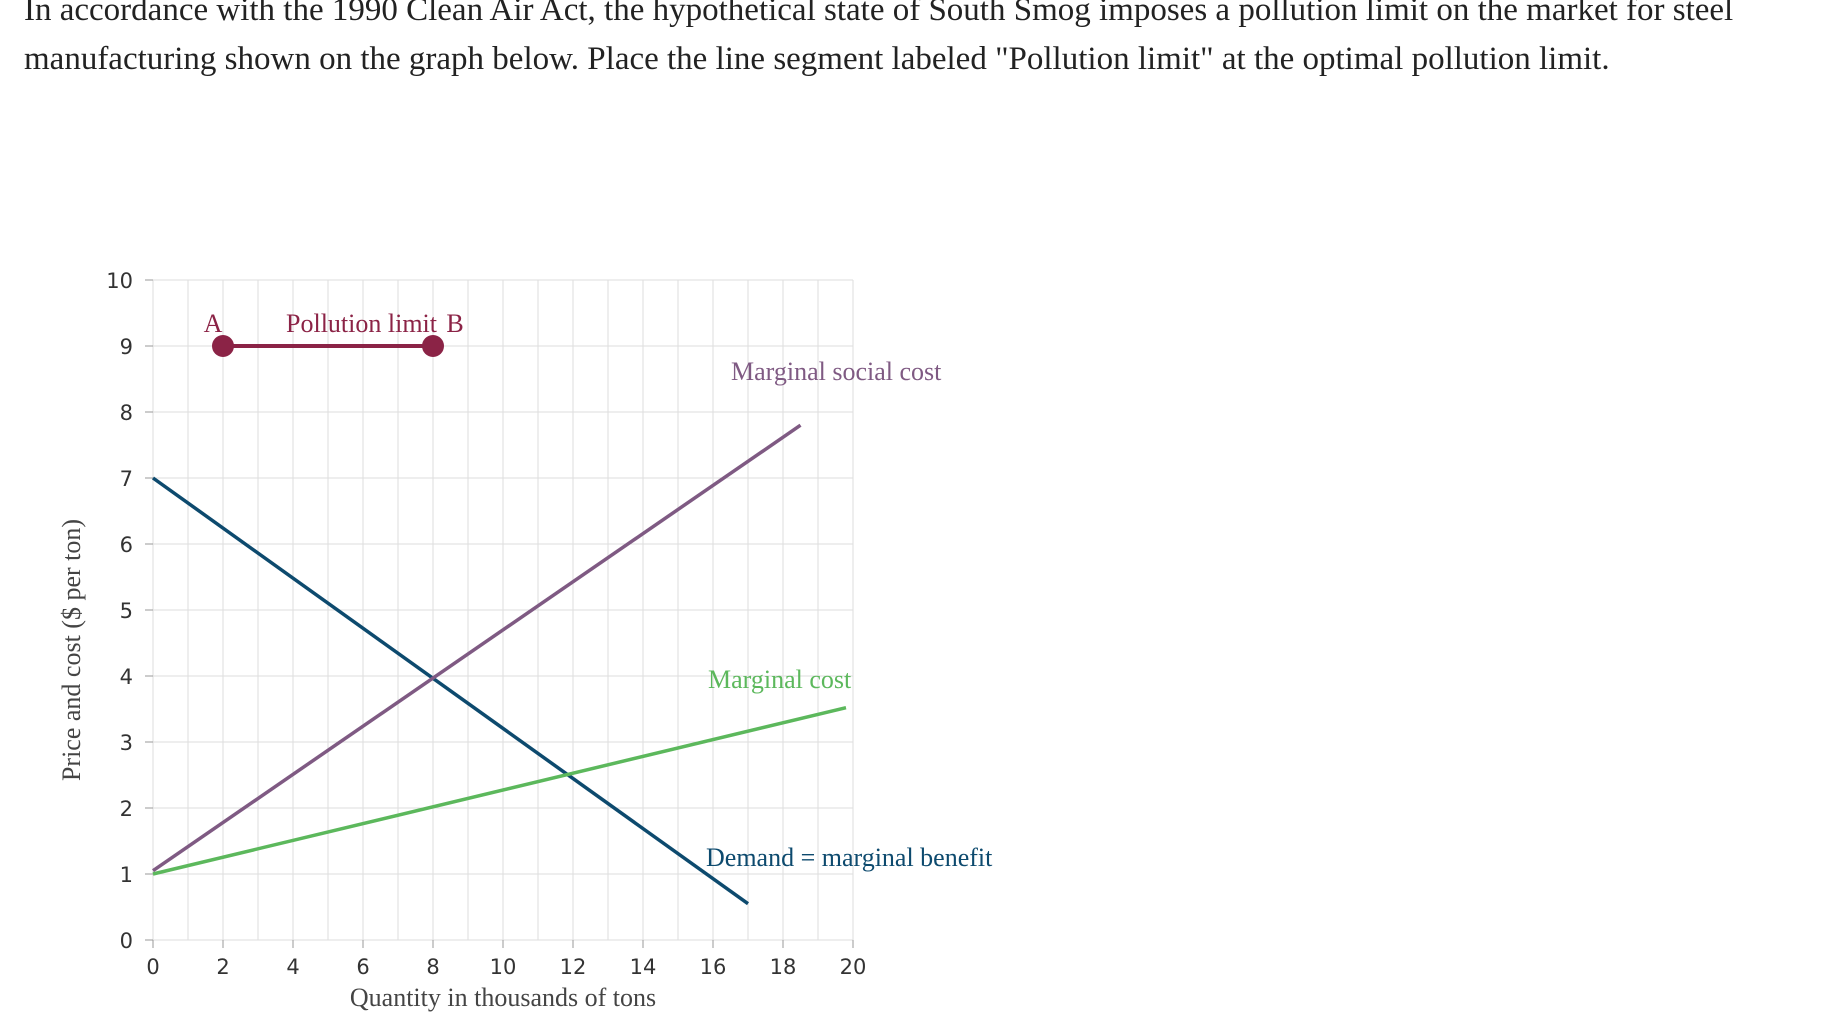  Describe the element at coordinates (126, 611) in the screenshot. I see `y-tick-label: 5` at that location.